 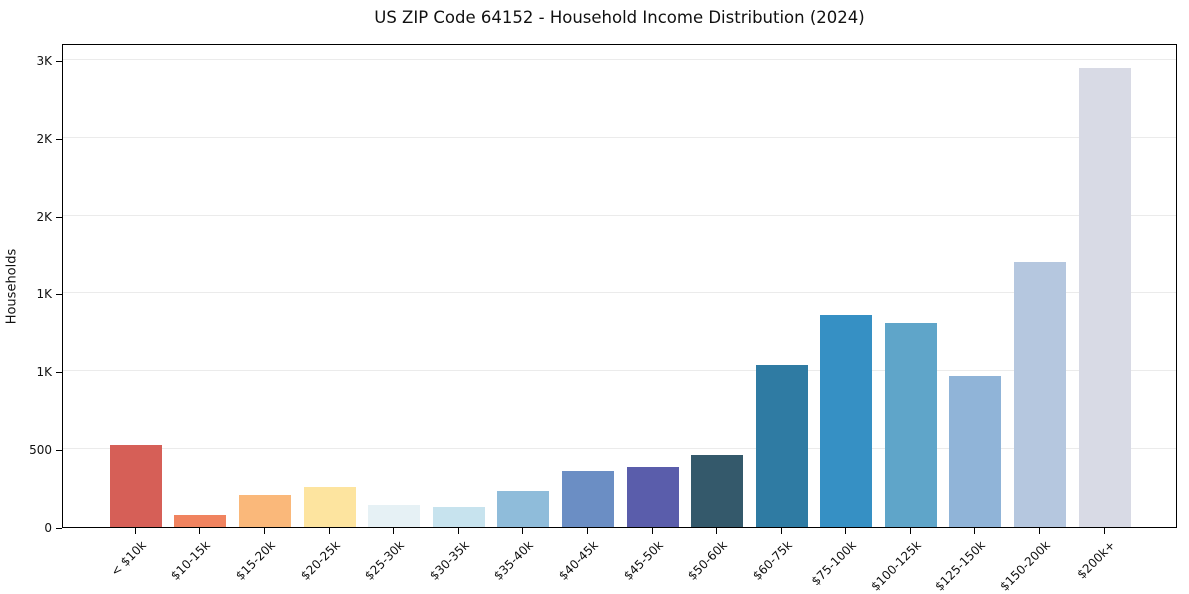 What do you see at coordinates (449, 560) in the screenshot?
I see `x-tick-label: $30-35k` at bounding box center [449, 560].